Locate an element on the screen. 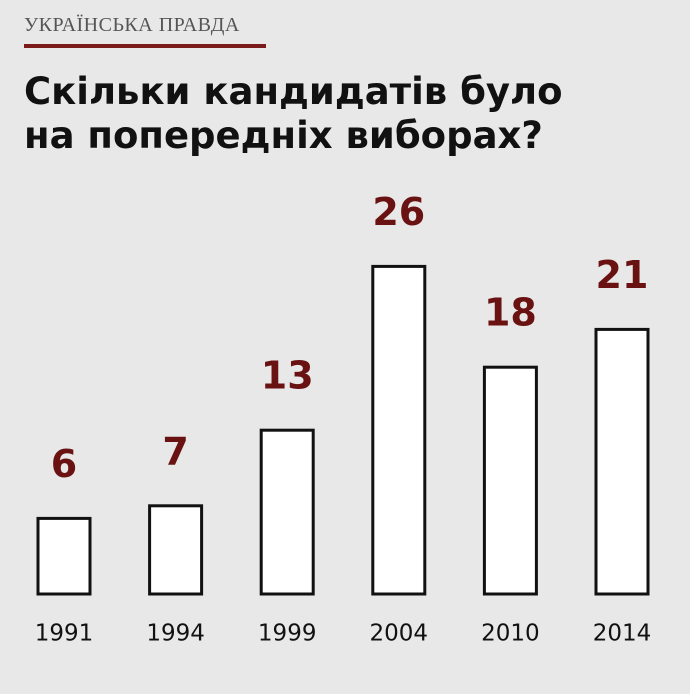 This screenshot has width=690, height=694. value-label: 6 is located at coordinates (64, 464).